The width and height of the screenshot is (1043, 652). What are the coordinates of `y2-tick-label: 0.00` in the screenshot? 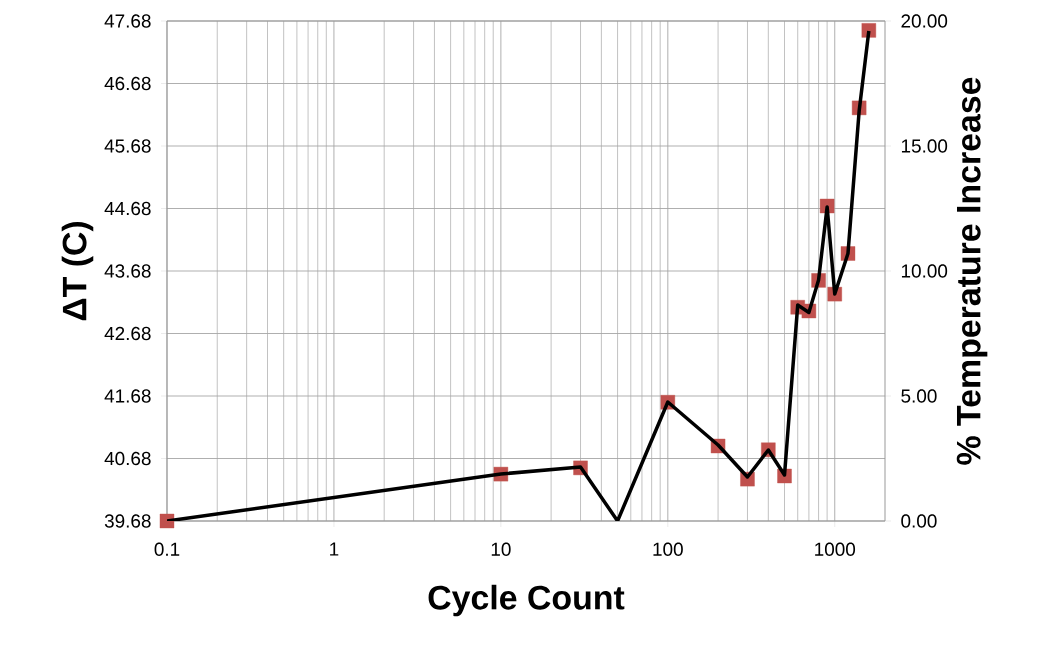 It's located at (919, 521).